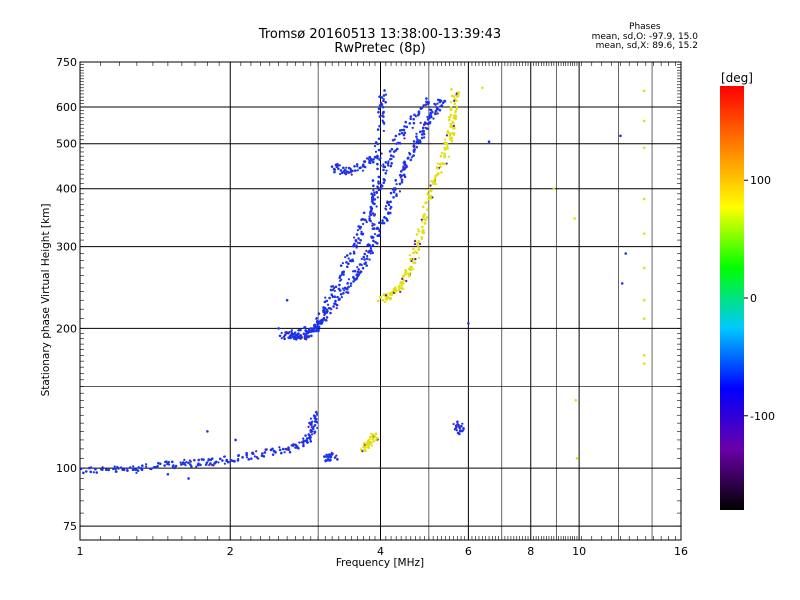 This screenshot has height=600, width=800. I want to click on x-tick-label: 8, so click(530, 551).